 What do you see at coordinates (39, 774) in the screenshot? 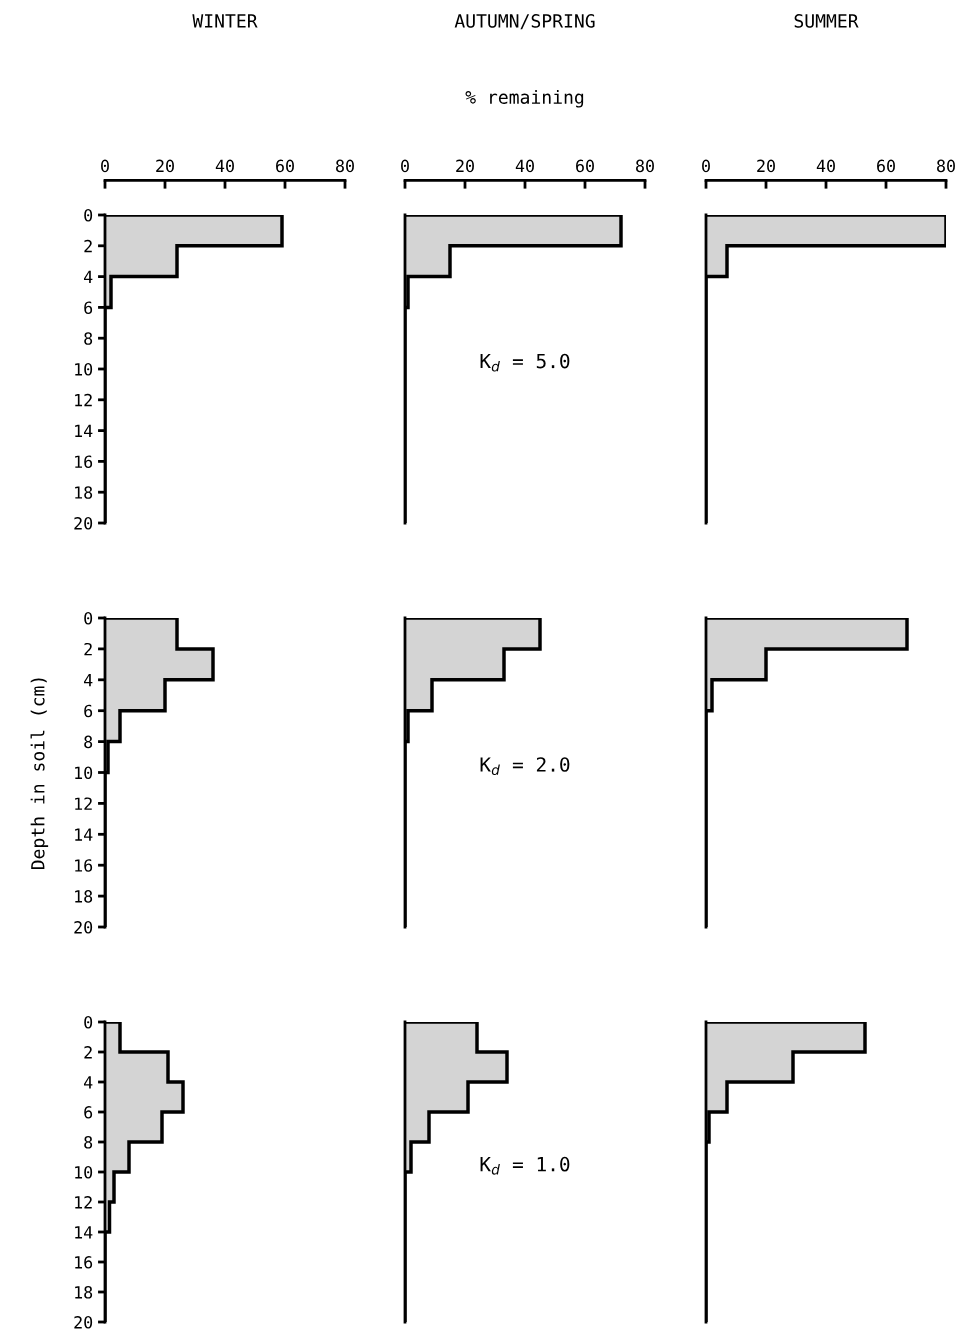
I see `y-axis-title: Depth in soil (cm)` at bounding box center [39, 774].